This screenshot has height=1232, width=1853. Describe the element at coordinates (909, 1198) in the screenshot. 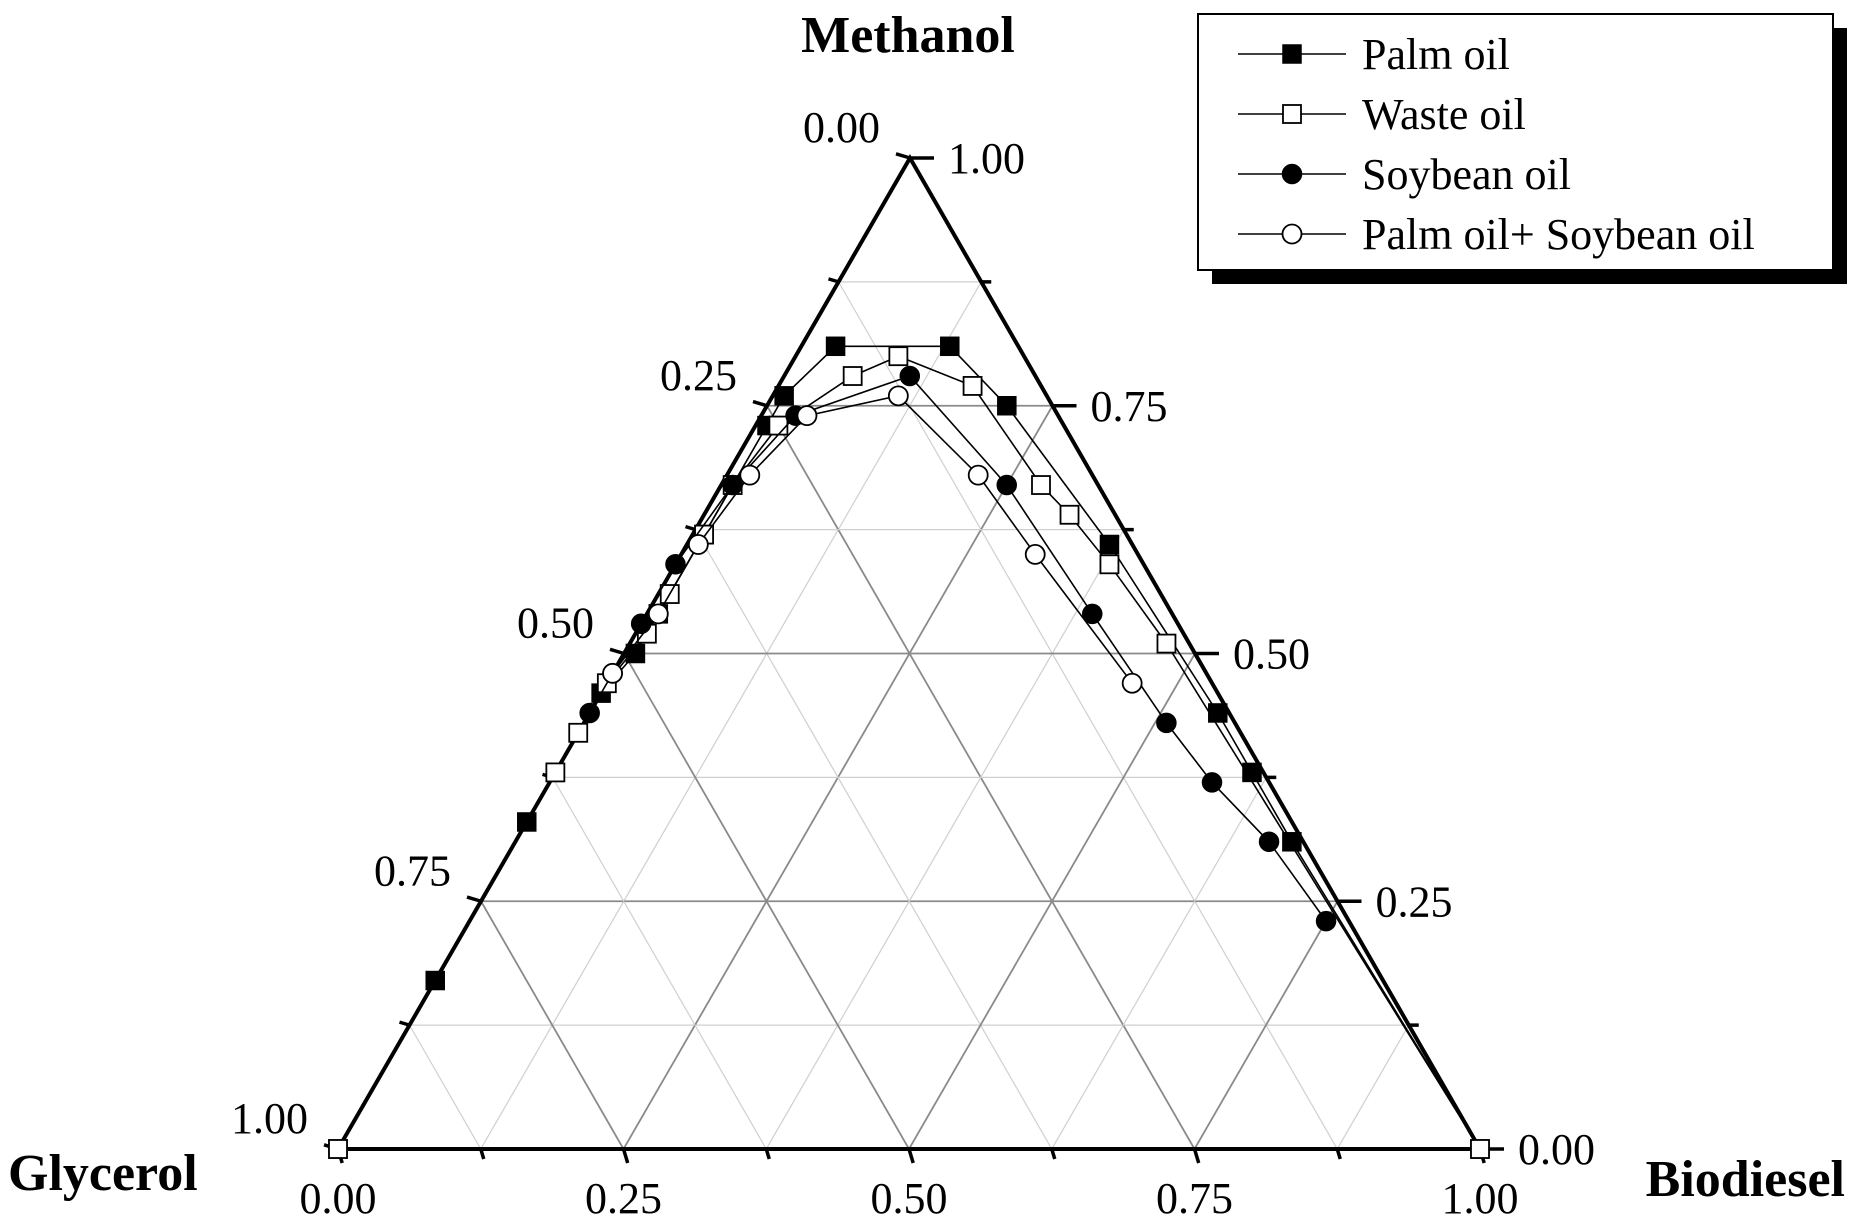

I see `bottom-tick-label: 0.50` at that location.